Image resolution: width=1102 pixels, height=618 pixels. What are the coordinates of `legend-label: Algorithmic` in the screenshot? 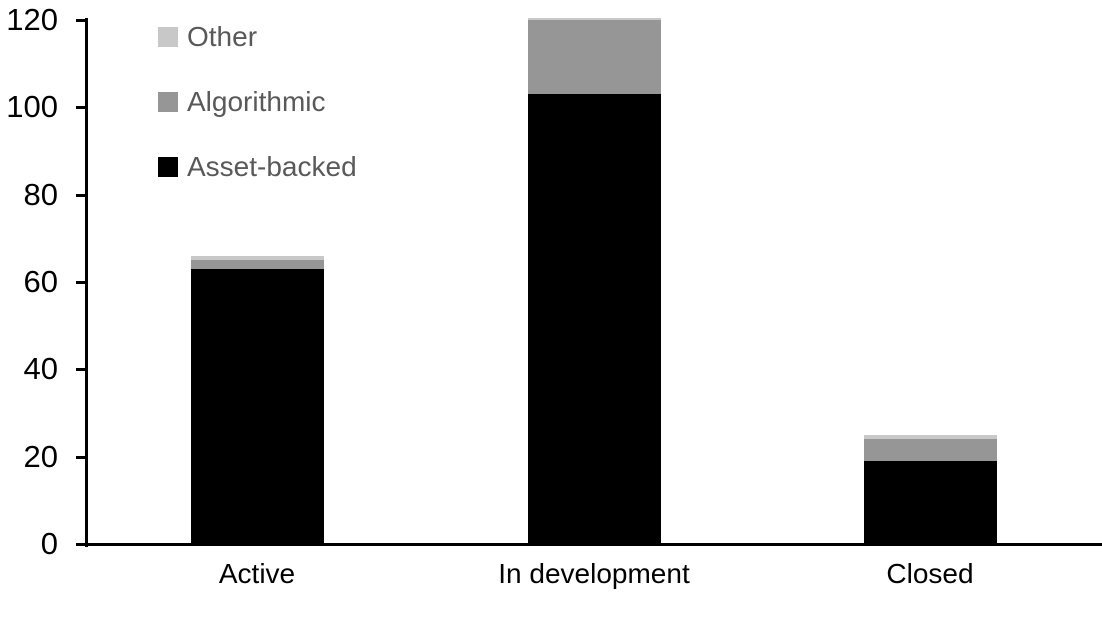 It's located at (256, 101).